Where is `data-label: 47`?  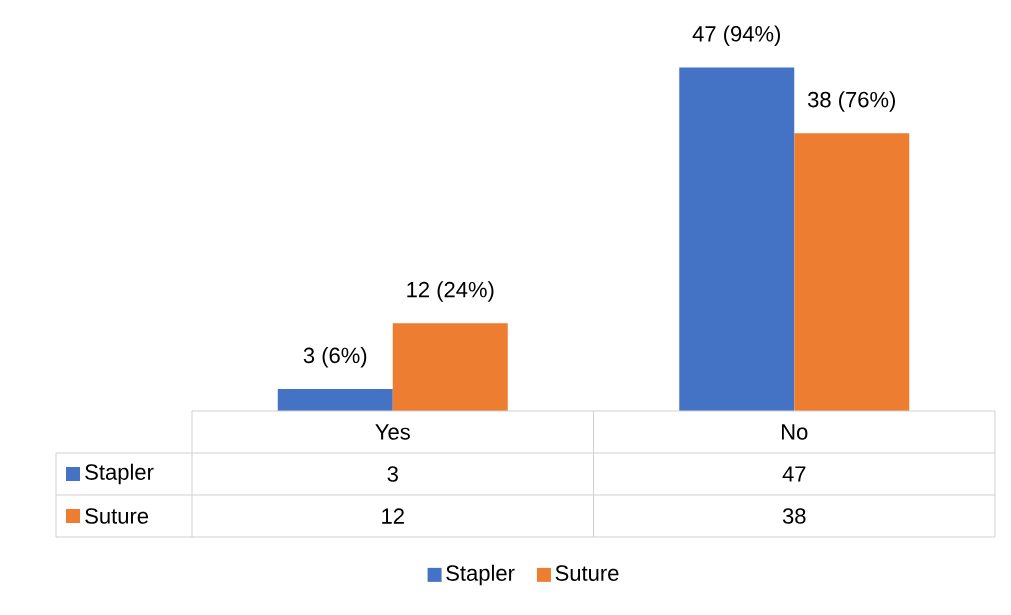
data-label: 47 is located at coordinates (794, 474).